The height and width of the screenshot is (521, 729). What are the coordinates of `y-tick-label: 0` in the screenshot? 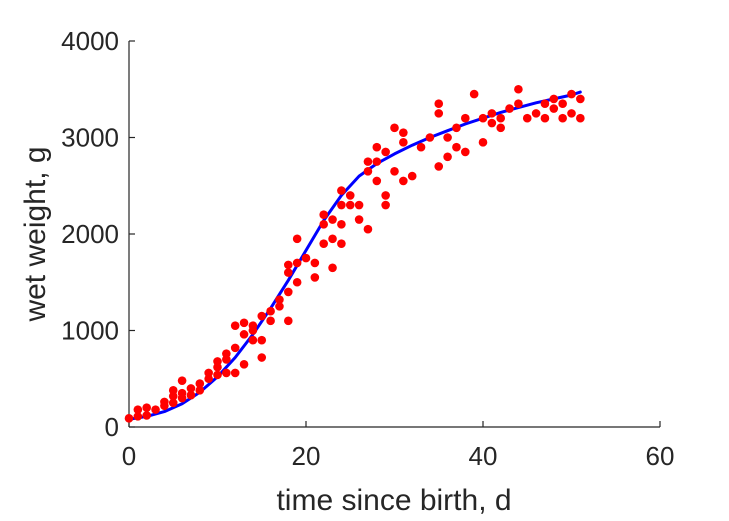 It's located at (112, 427).